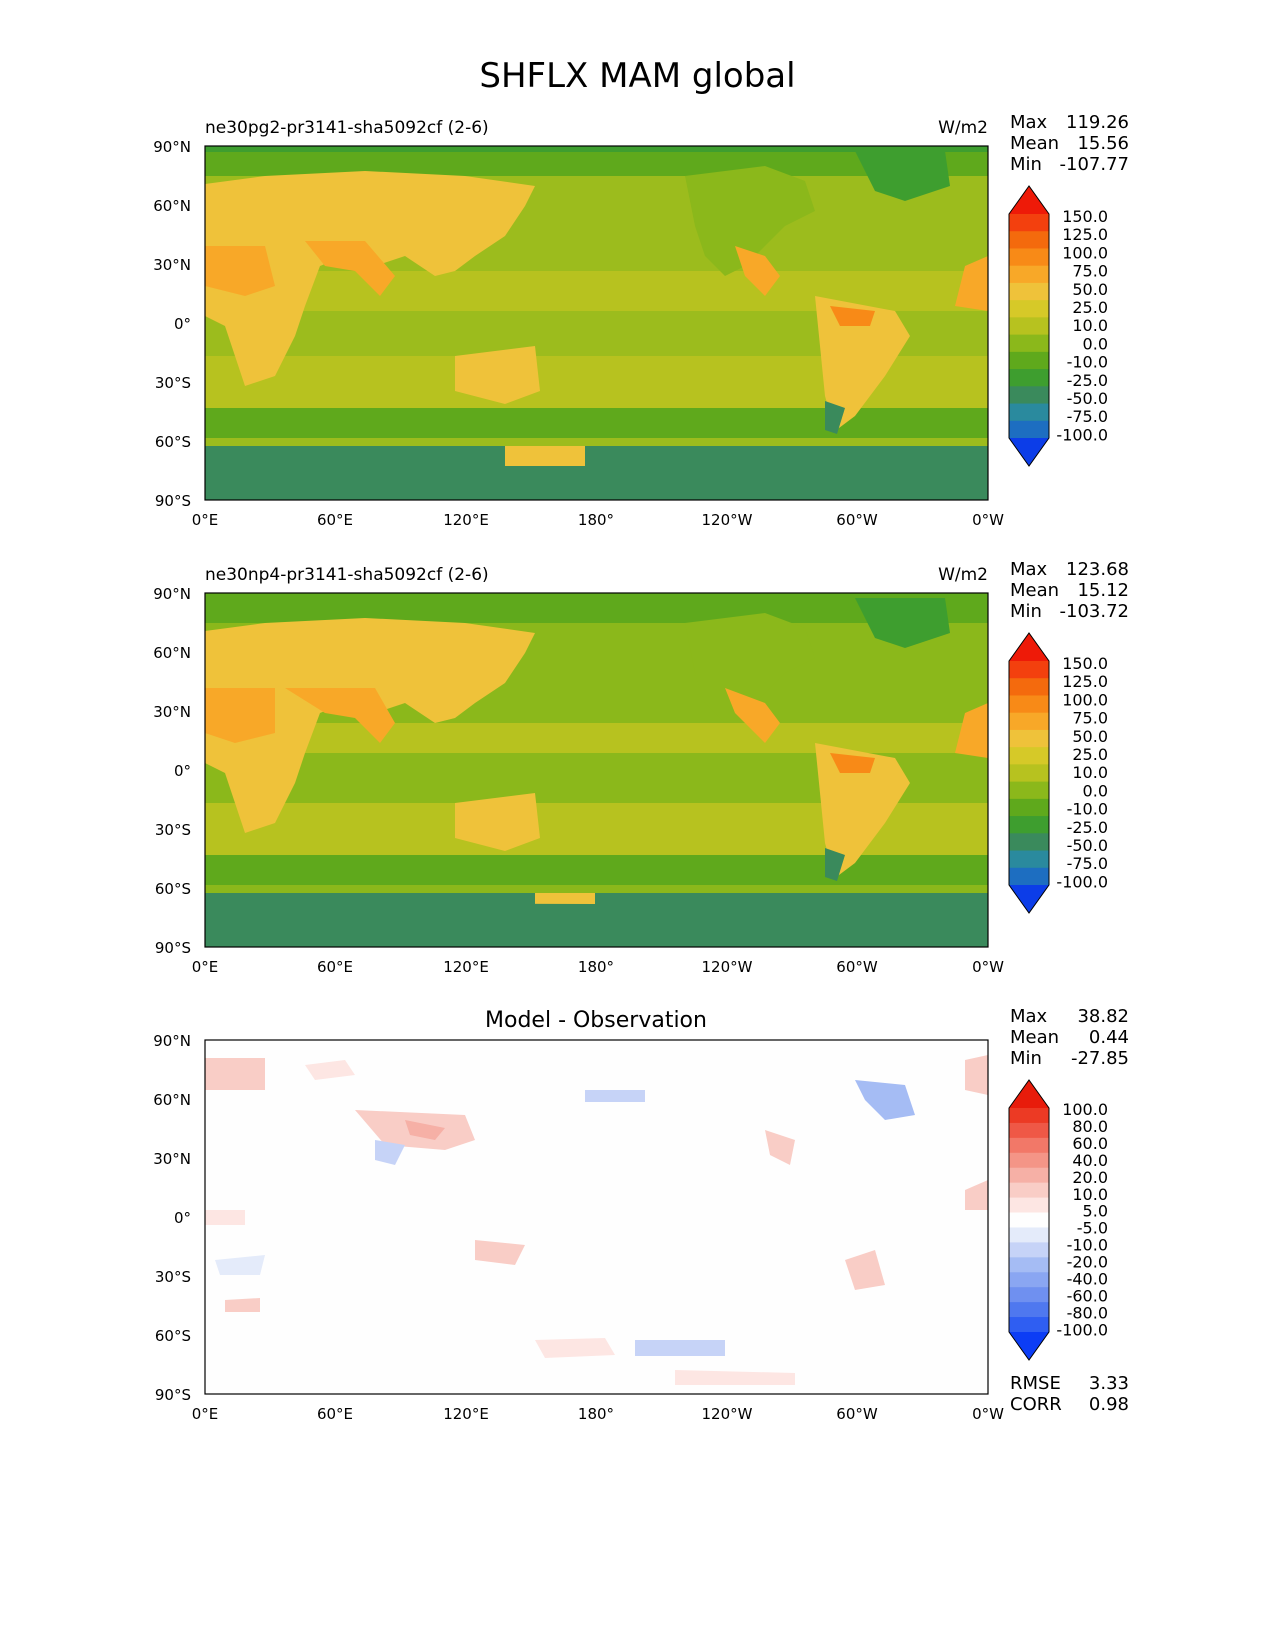  Describe the element at coordinates (1087, 1312) in the screenshot. I see `colorbar-level-label: -80.0` at that location.